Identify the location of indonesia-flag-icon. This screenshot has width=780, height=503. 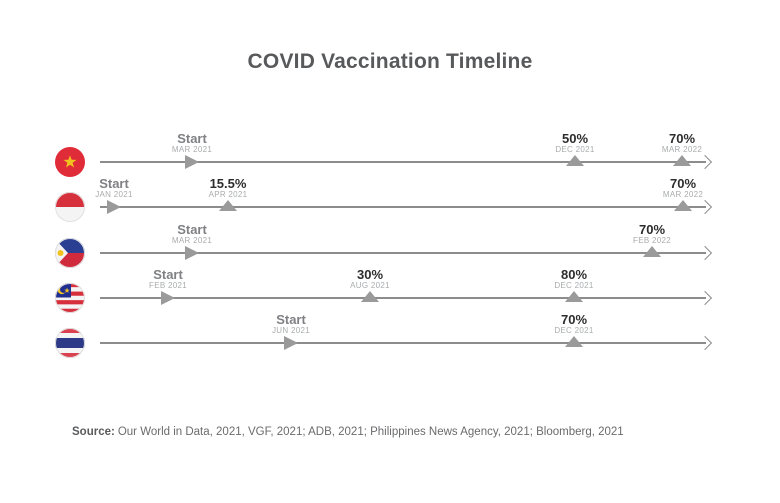
(70, 207).